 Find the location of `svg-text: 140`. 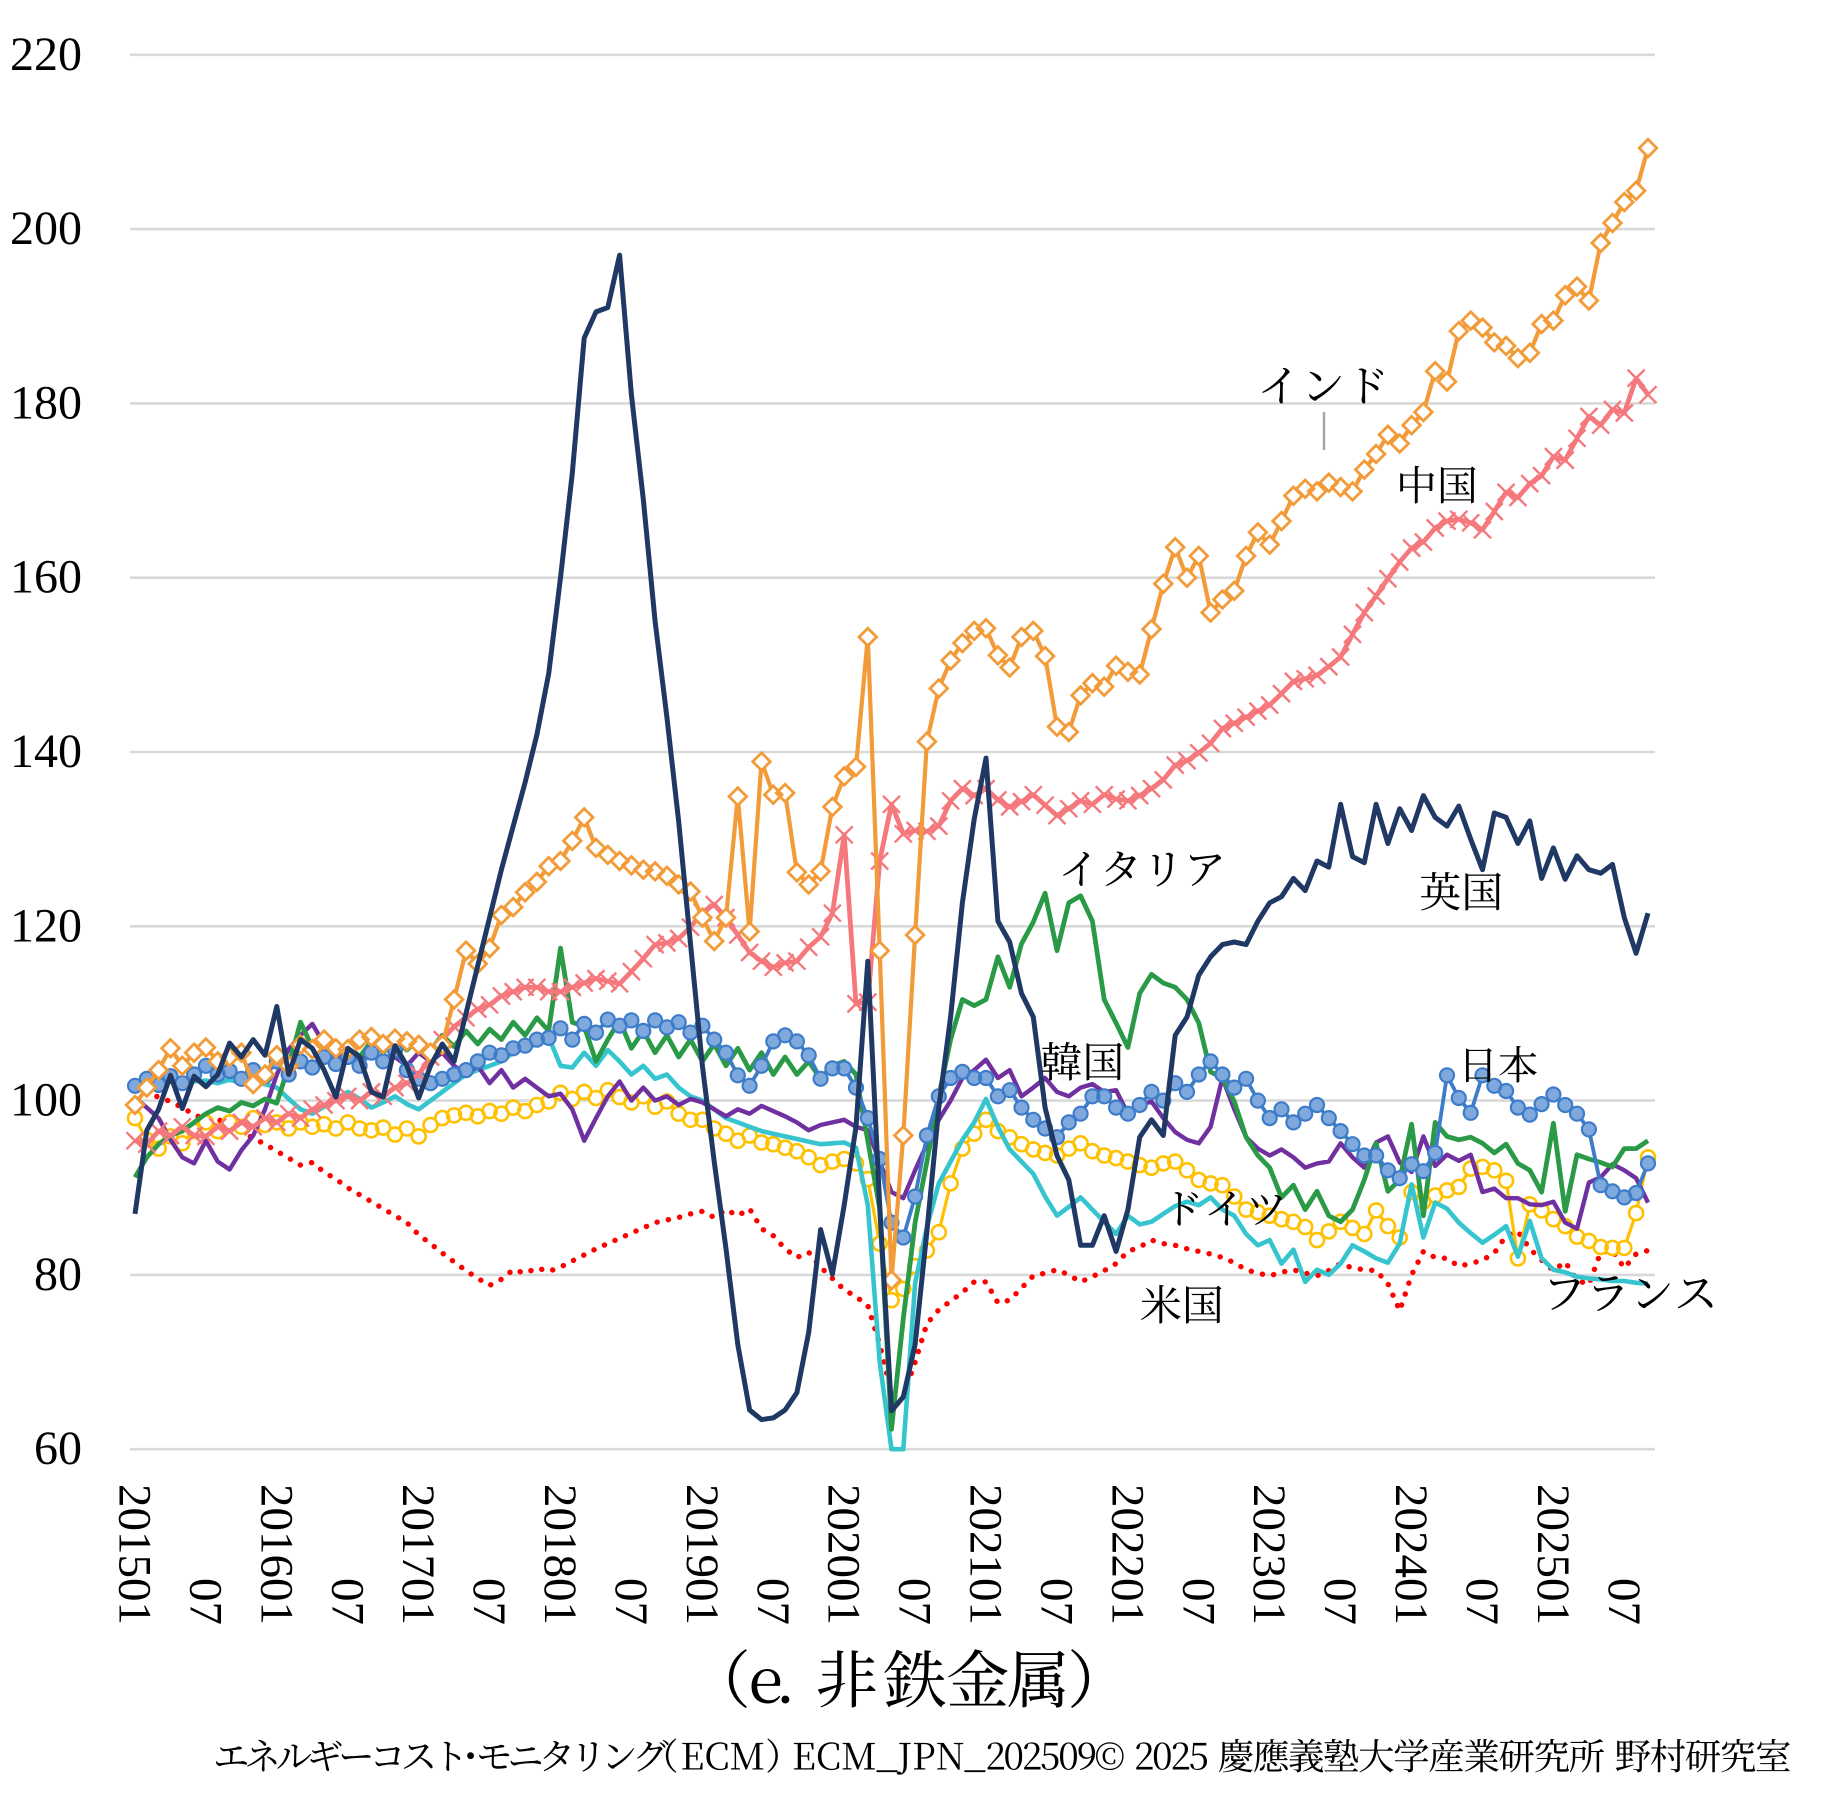

svg-text: 140 is located at coordinates (46, 751).